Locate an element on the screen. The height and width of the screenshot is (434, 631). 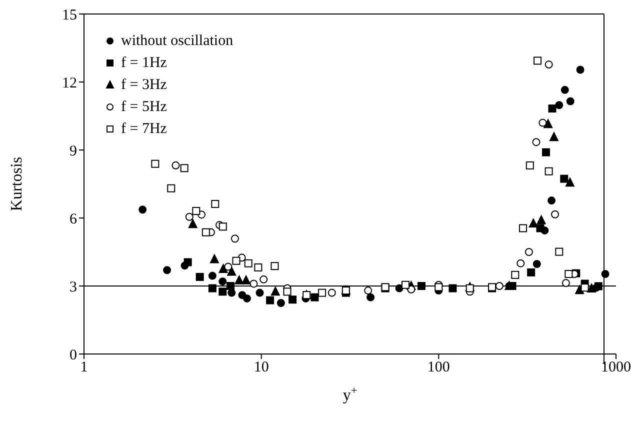
legend-label: f = 7Hz is located at coordinates (144, 129).